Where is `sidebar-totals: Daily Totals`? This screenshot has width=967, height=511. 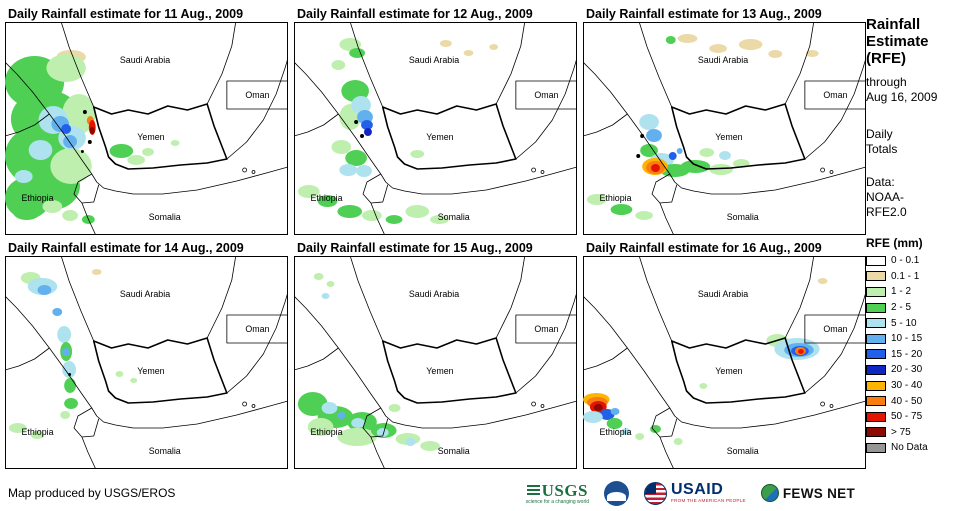
sidebar-totals: Daily Totals is located at coordinates (915, 142).